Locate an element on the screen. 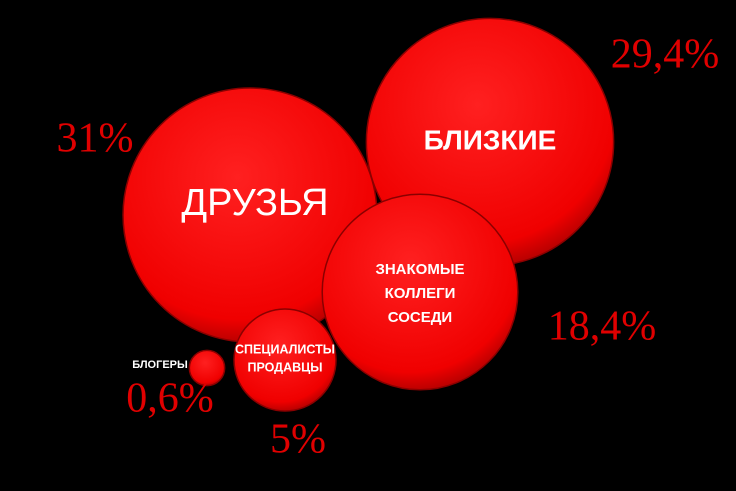  bubble-label: СПЕЦИАЛИСТЫ is located at coordinates (285, 349).